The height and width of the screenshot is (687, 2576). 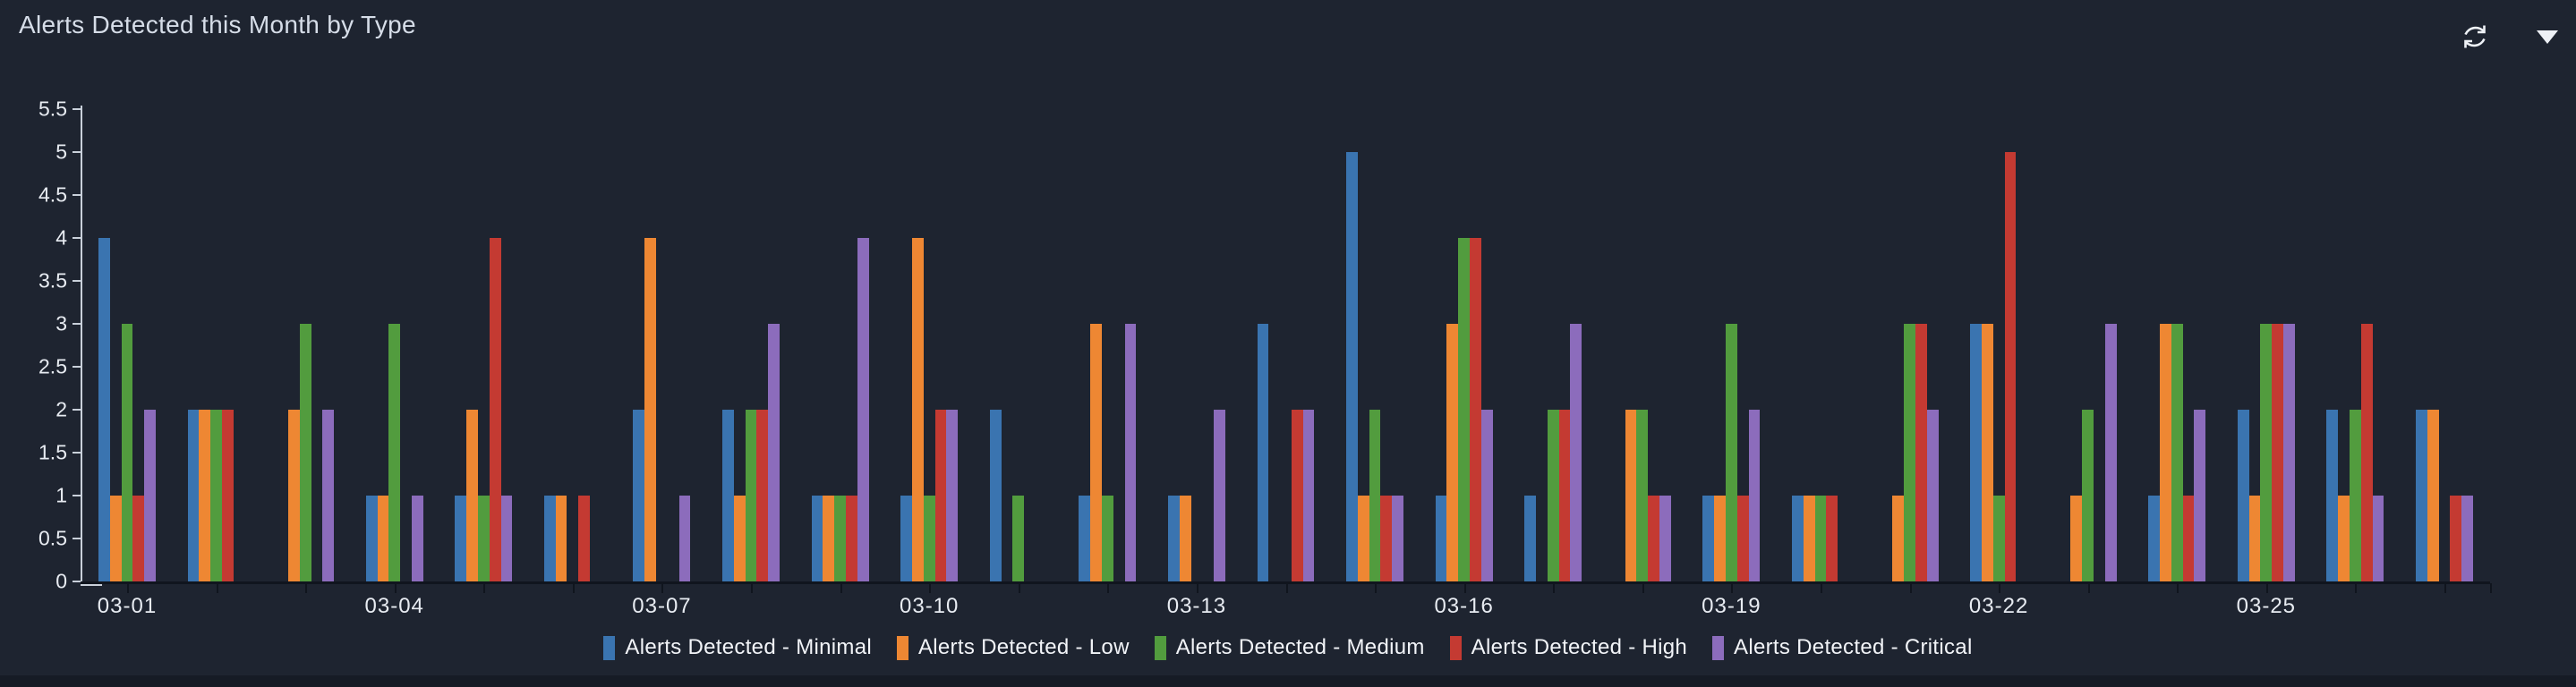 I want to click on legend-item: Alerts Detected - Minimal, so click(x=737, y=647).